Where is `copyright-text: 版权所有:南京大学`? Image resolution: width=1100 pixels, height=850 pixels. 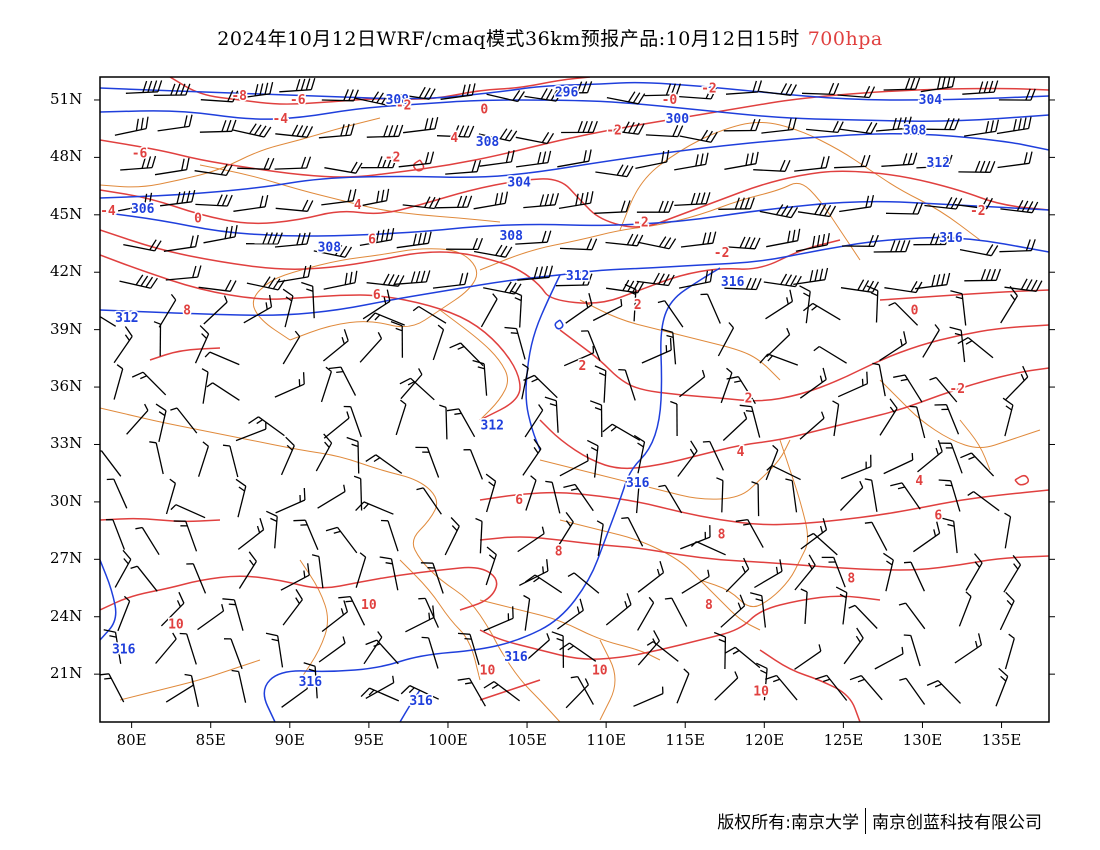
copyright-text: 版权所有:南京大学 is located at coordinates (788, 823).